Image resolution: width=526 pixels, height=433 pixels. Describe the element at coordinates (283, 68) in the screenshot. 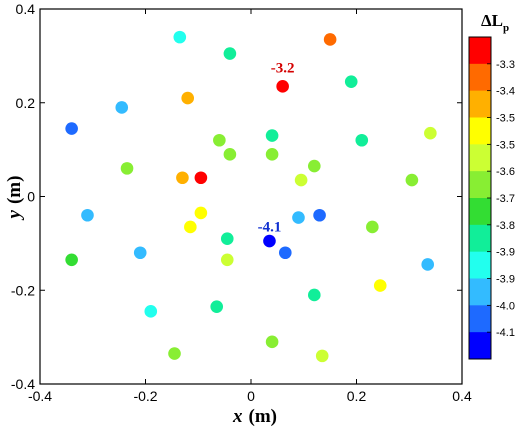

I see `point-annotation: -3.2` at that location.